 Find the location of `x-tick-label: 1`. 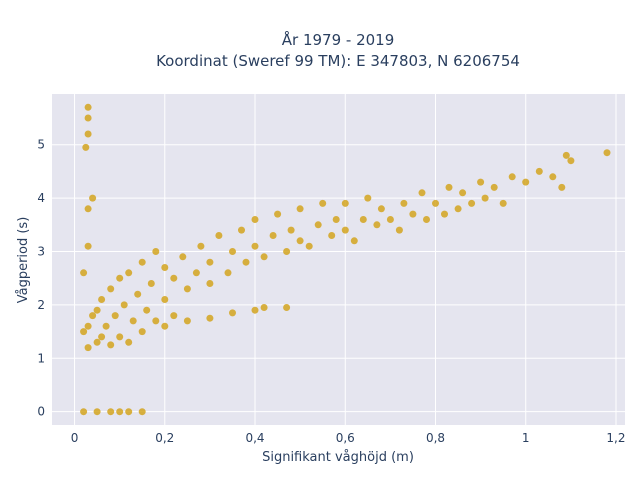

x-tick-label: 1 is located at coordinates (526, 438).